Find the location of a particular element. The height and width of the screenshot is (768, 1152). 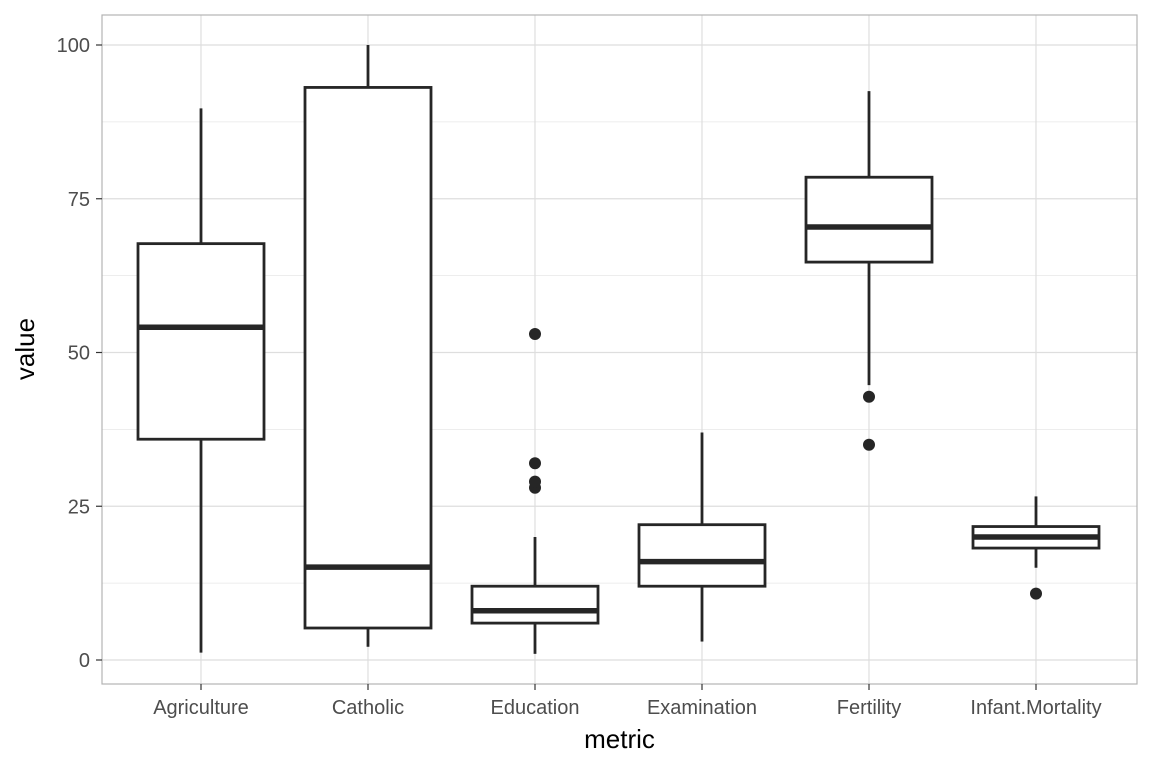

box-education is located at coordinates (535, 491).